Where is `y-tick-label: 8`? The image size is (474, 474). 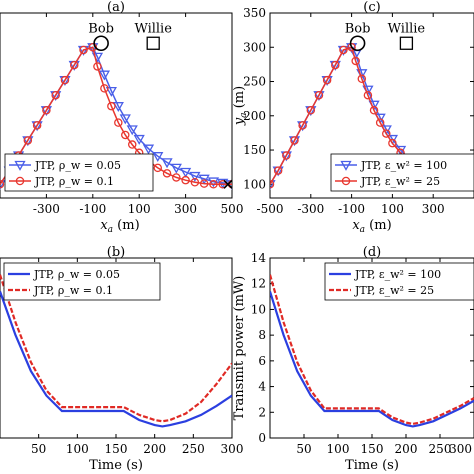 y-tick-label: 8 is located at coordinates (262, 335).